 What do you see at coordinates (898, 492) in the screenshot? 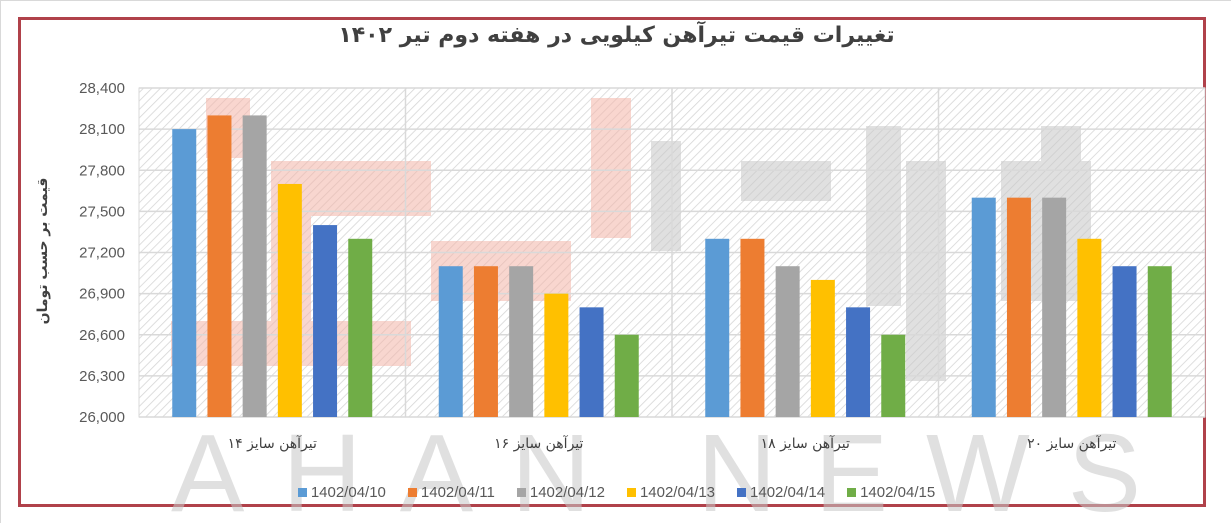
I see `legend-label: 1402/04/15` at bounding box center [898, 492].